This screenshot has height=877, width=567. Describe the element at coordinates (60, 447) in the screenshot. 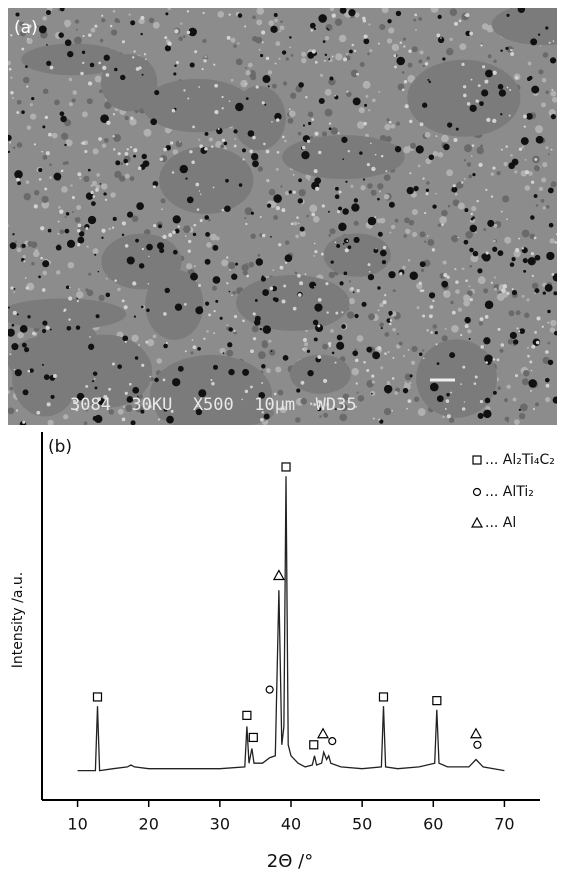

I see `panel-label: (b)` at that location.